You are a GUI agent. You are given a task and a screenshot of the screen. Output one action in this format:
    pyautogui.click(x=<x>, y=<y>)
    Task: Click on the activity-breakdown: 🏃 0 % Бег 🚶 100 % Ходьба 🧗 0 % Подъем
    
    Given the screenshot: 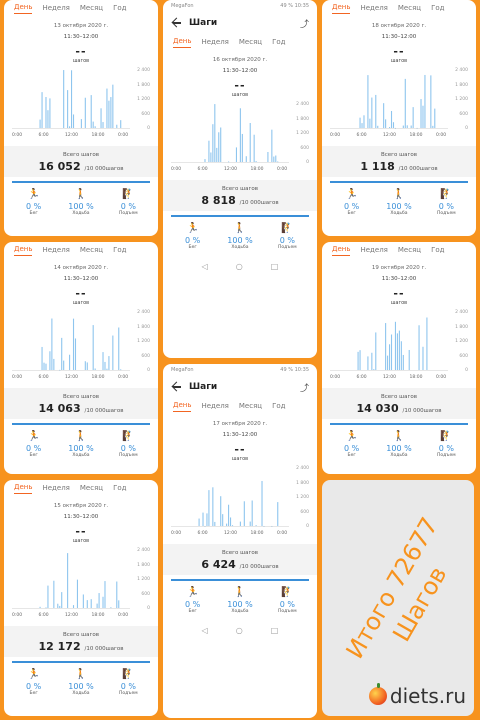 What is the action you would take?
    pyautogui.click(x=399, y=199)
    